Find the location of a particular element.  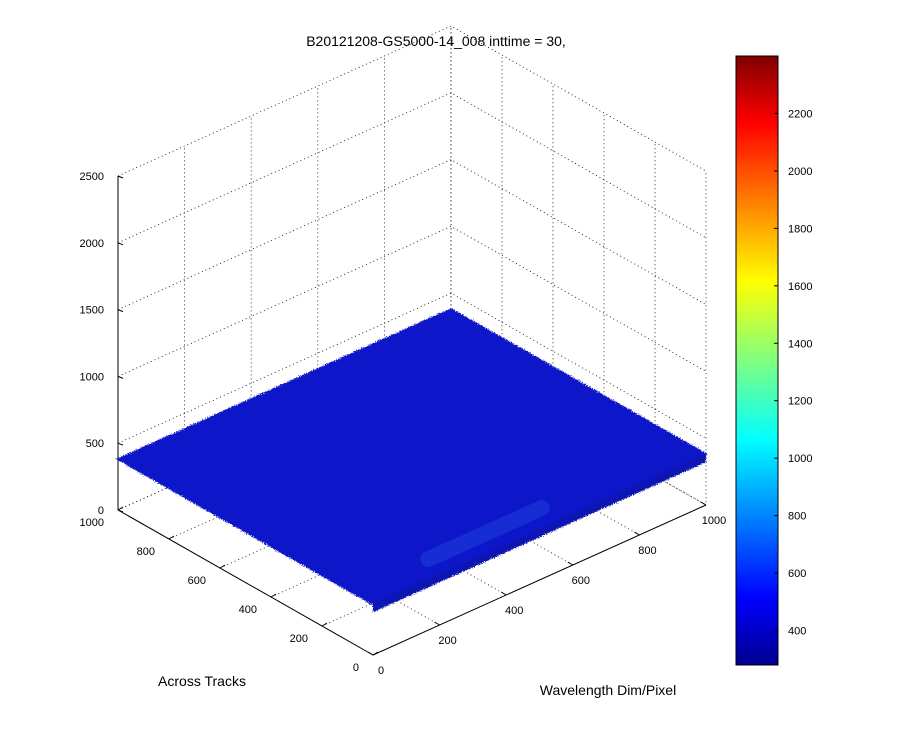

colorbar-tick-label: 600 is located at coordinates (797, 574).